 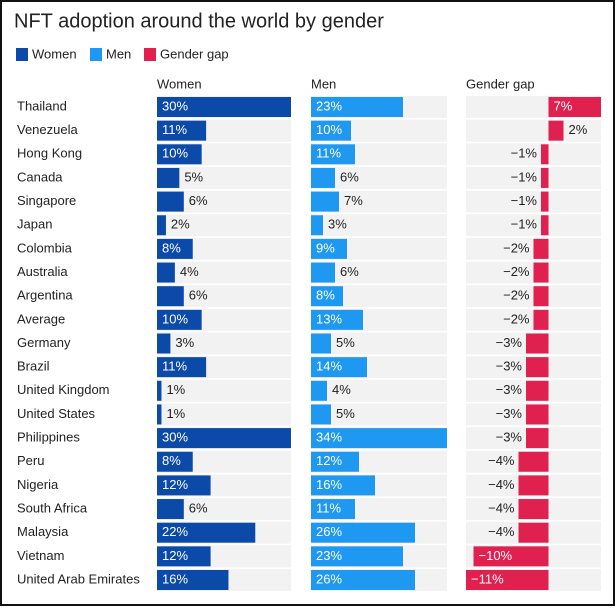 I want to click on panel-header: Women, so click(x=179, y=83).